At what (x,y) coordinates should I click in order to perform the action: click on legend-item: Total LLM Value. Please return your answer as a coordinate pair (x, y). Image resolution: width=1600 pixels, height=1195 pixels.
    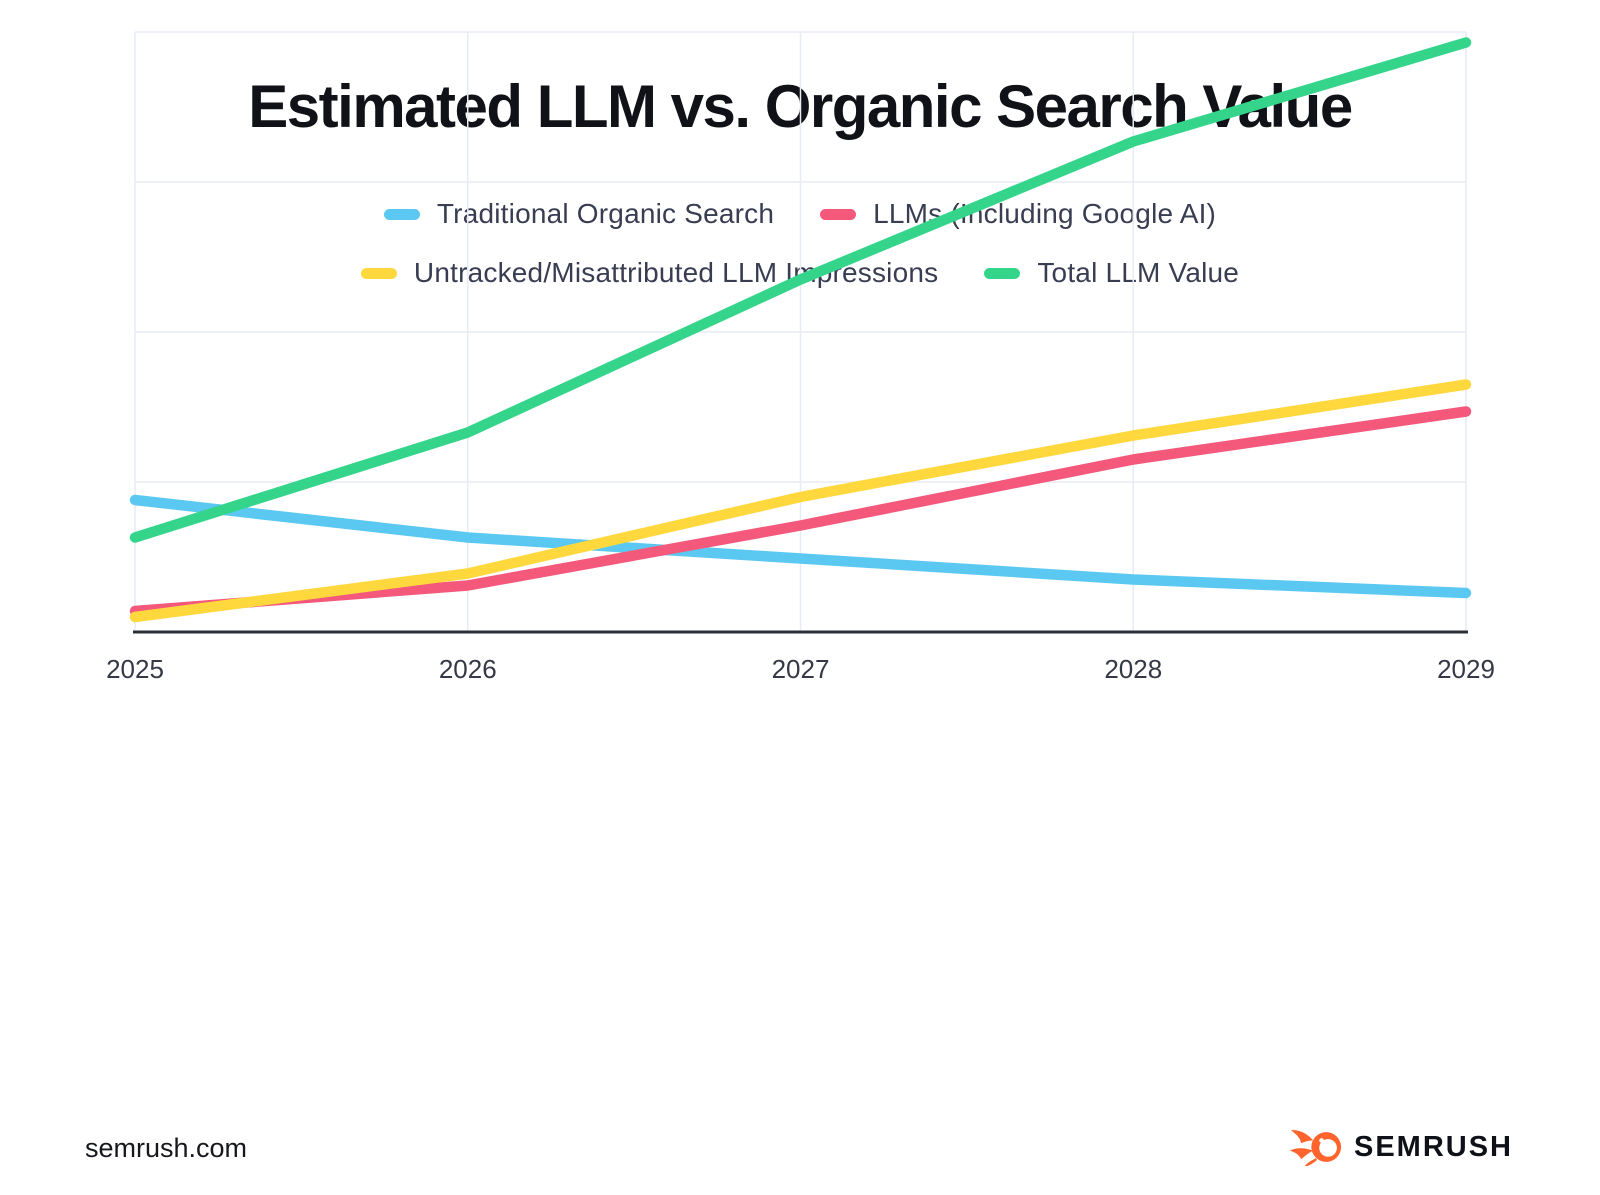
    Looking at the image, I should click on (1111, 273).